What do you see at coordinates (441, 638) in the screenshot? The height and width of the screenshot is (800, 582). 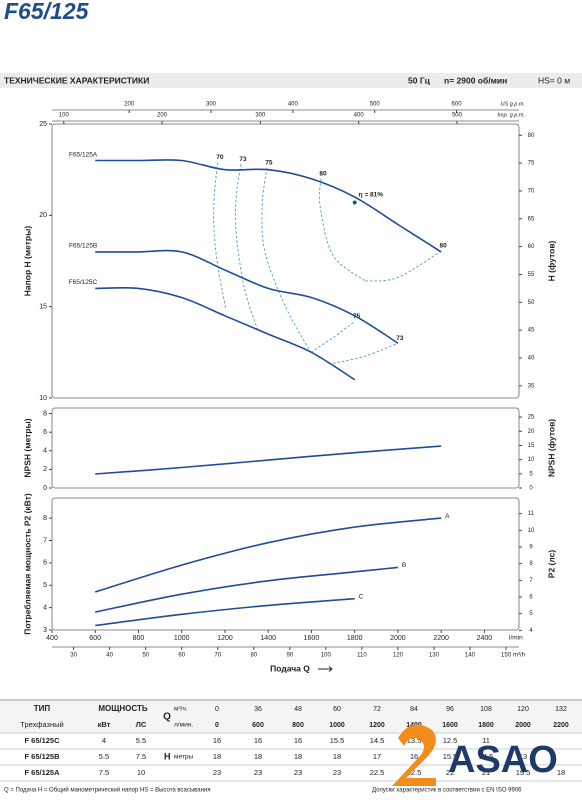 I see `x-tick-label: 2200` at bounding box center [441, 638].